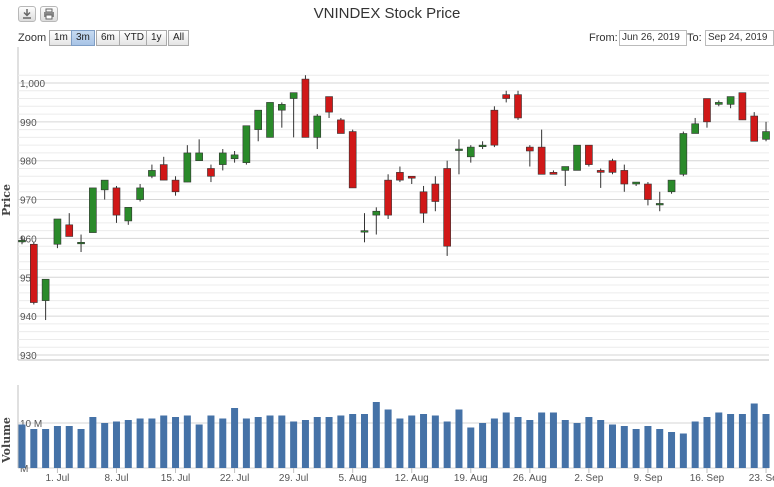  What do you see at coordinates (175, 478) in the screenshot?
I see `x-tick-label: 15. Jul` at bounding box center [175, 478].